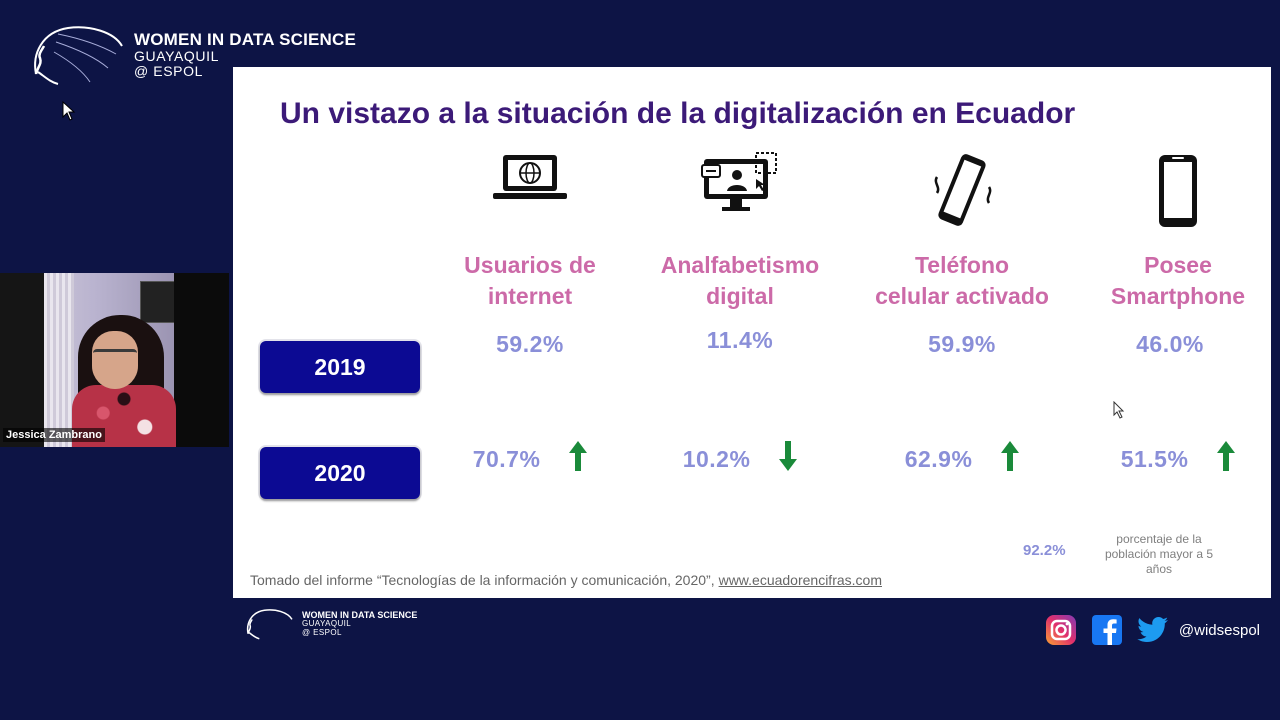  Describe the element at coordinates (340, 367) in the screenshot. I see `year-badge-2019: 2019` at that location.